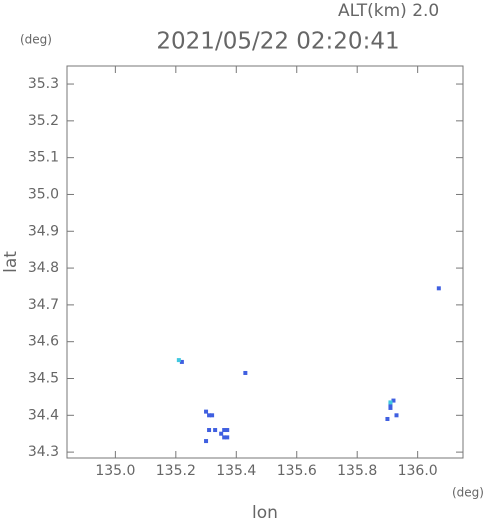  I want to click on y-unit: (deg), so click(36, 40).